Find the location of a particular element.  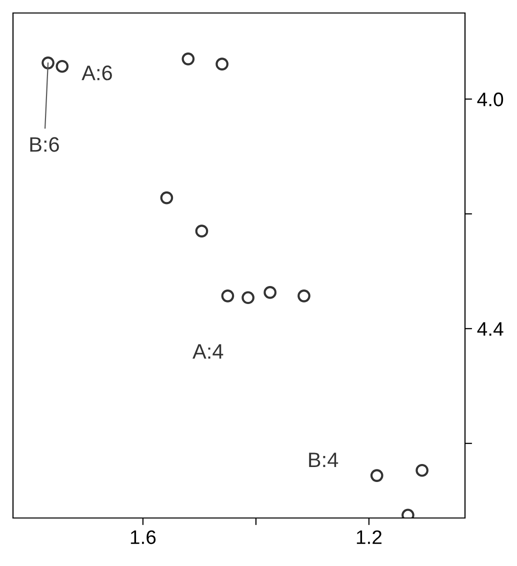

x-tick-label: 1.2 is located at coordinates (369, 537).